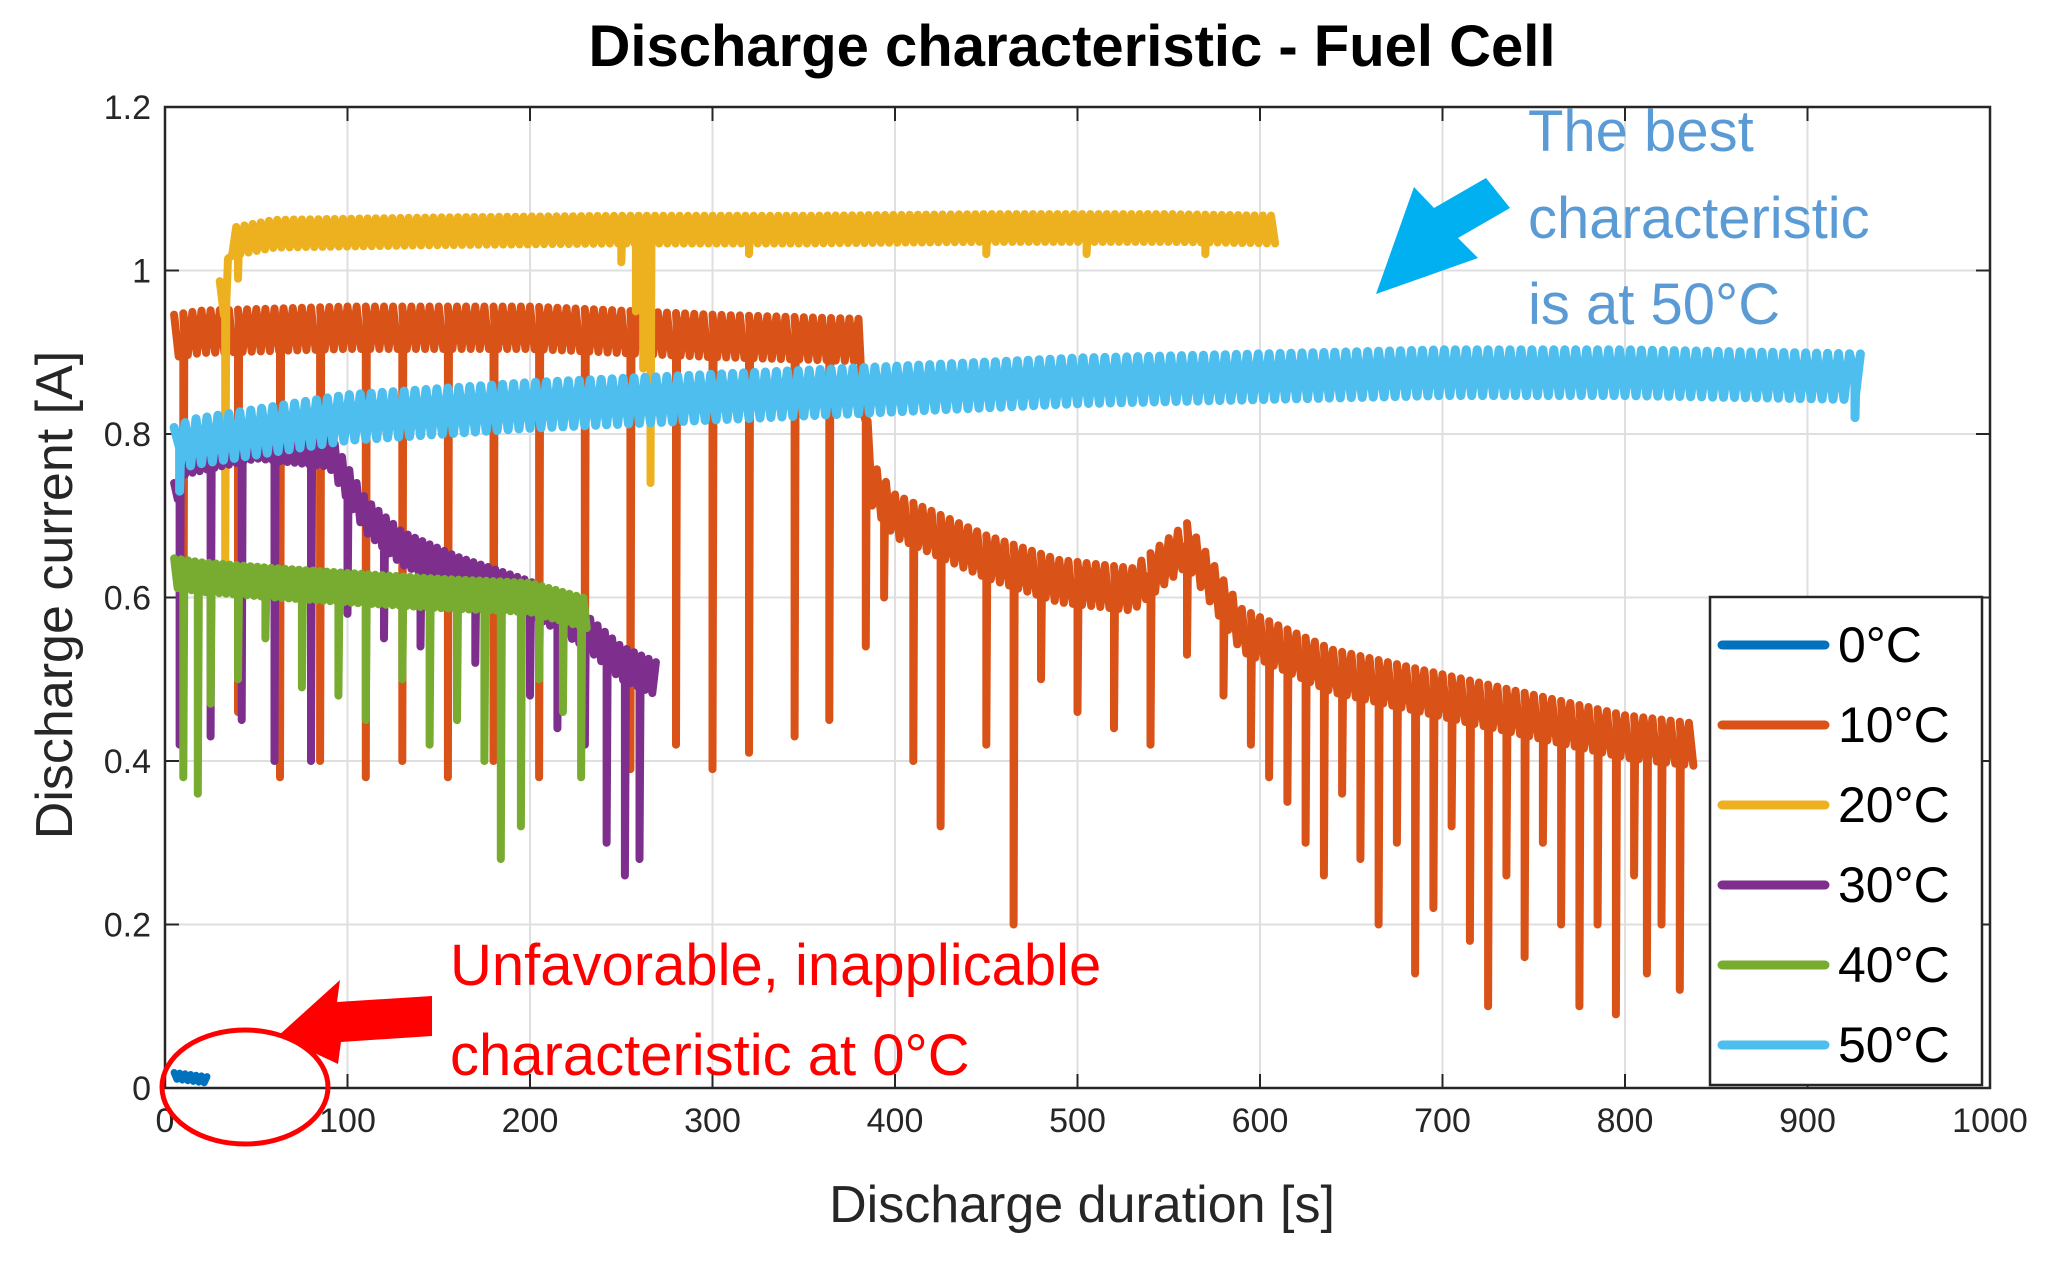 This screenshot has width=2049, height=1262. Describe the element at coordinates (1641, 131) in the screenshot. I see `annotation-best-line: The best` at that location.